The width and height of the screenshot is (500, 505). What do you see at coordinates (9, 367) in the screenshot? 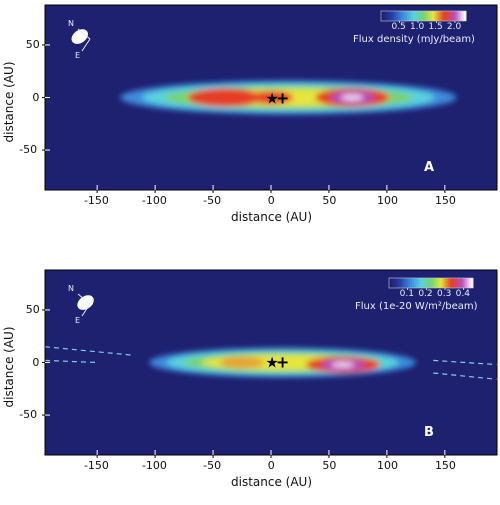
I see `y-axis-title-b: distance (AU)` at bounding box center [9, 367].